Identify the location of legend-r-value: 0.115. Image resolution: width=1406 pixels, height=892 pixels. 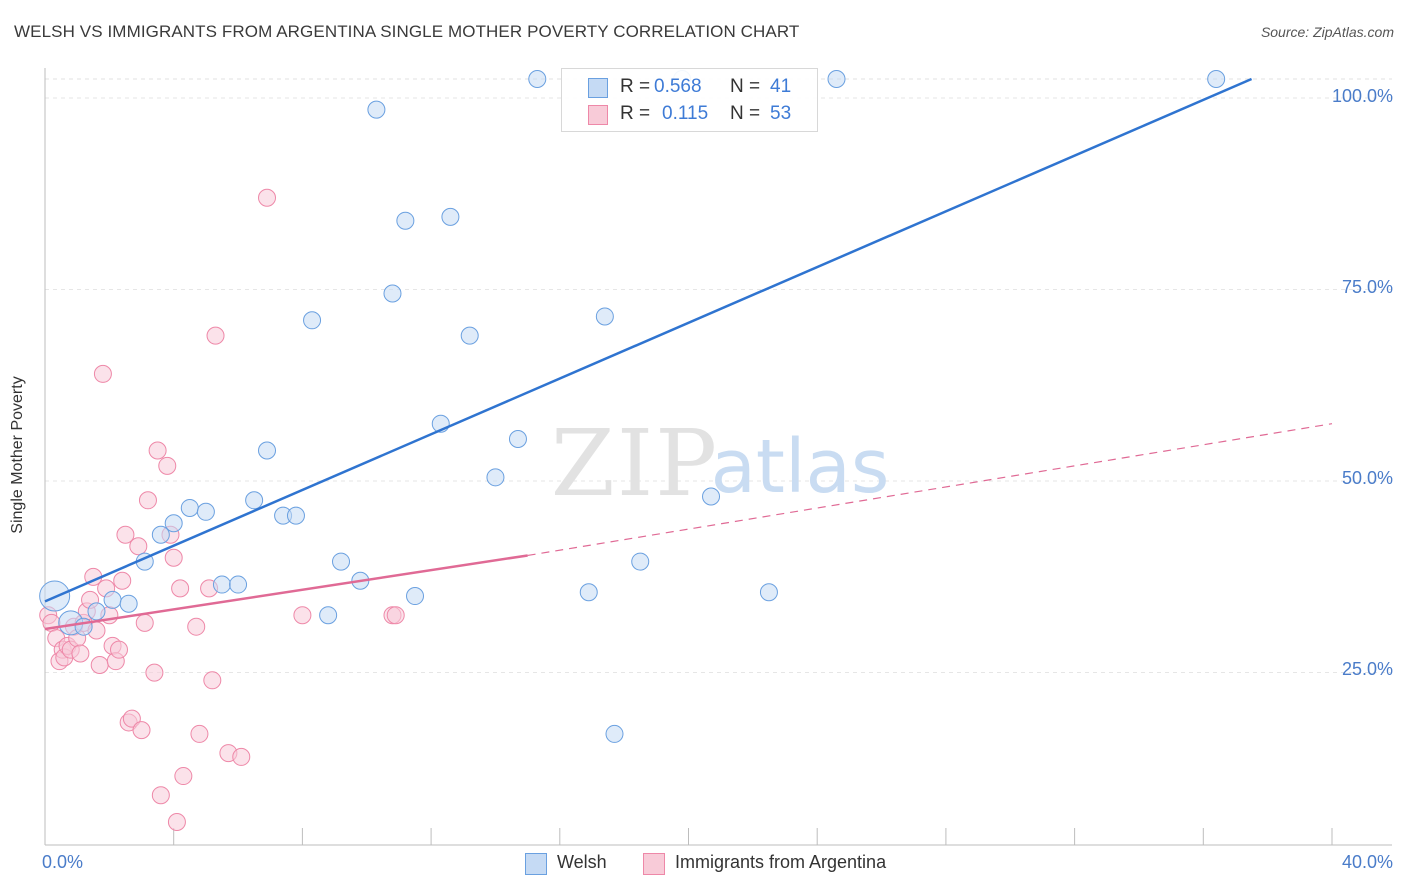
(685, 113).